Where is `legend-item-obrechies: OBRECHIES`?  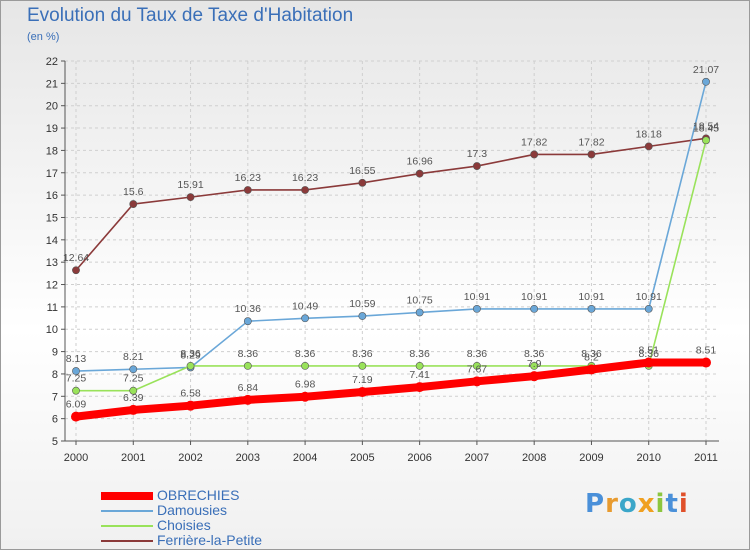
legend-item-obrechies: OBRECHIES is located at coordinates (216, 495).